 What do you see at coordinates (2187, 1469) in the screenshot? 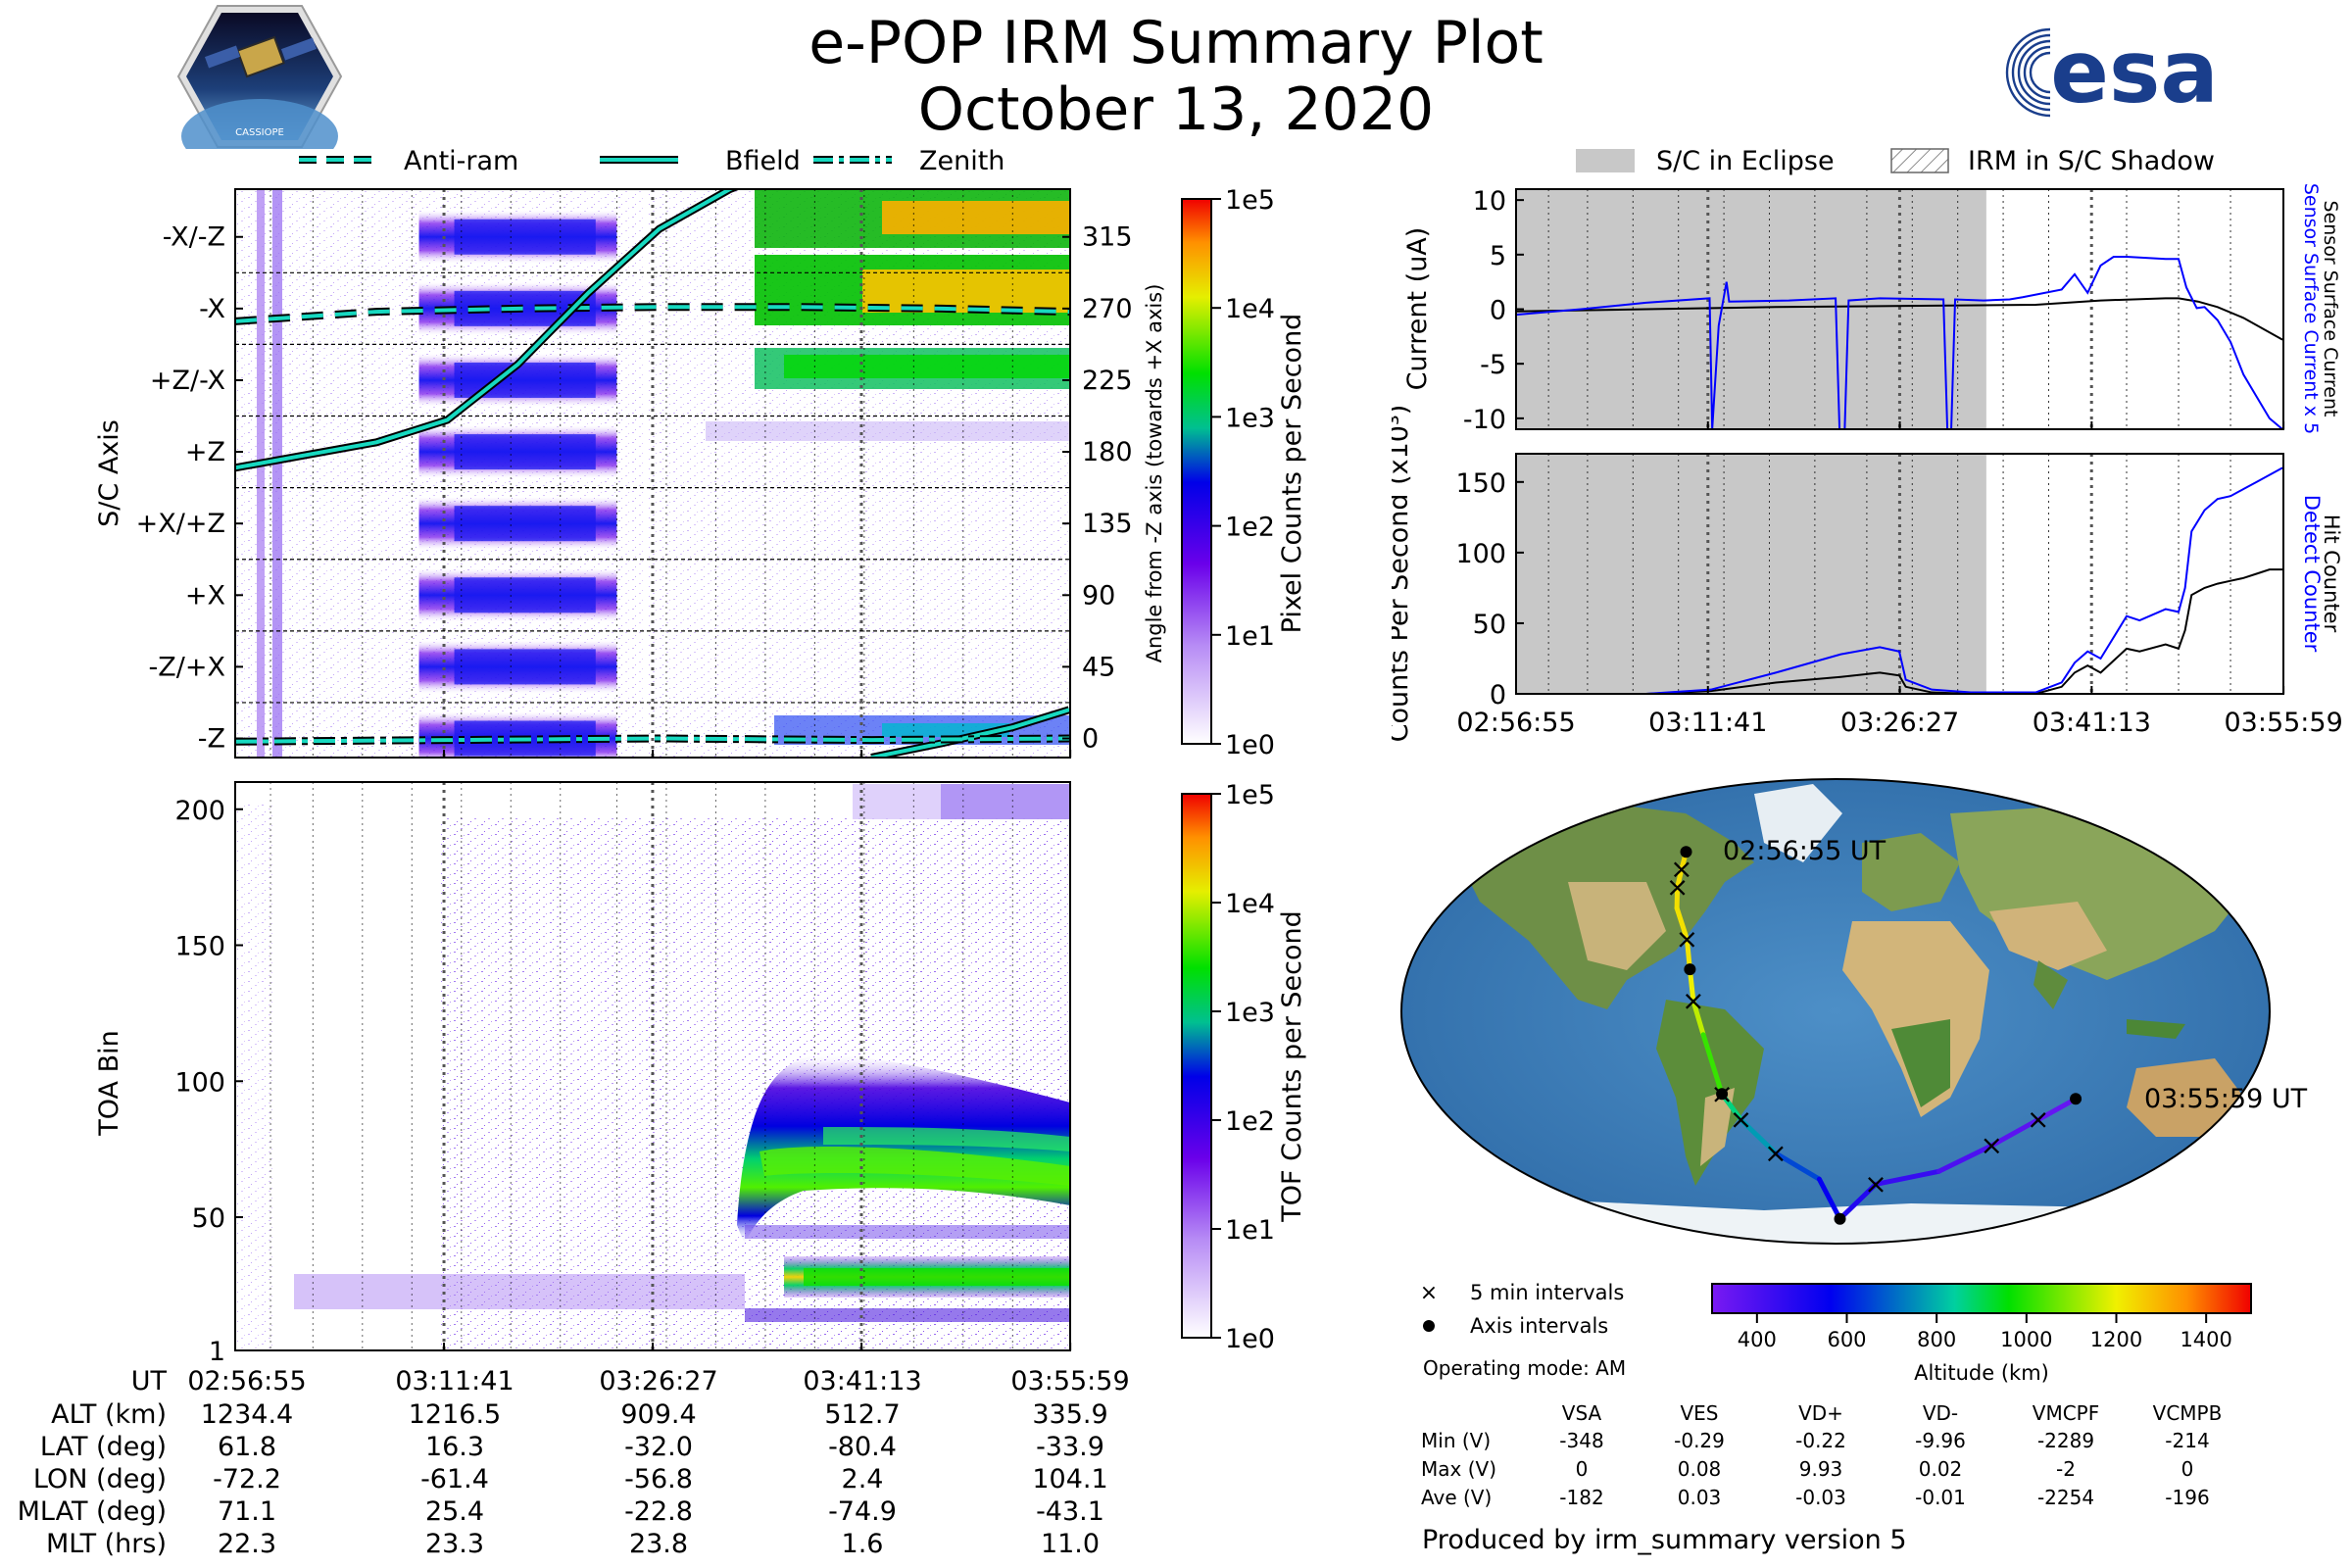
I see `stats-value: 0` at bounding box center [2187, 1469].